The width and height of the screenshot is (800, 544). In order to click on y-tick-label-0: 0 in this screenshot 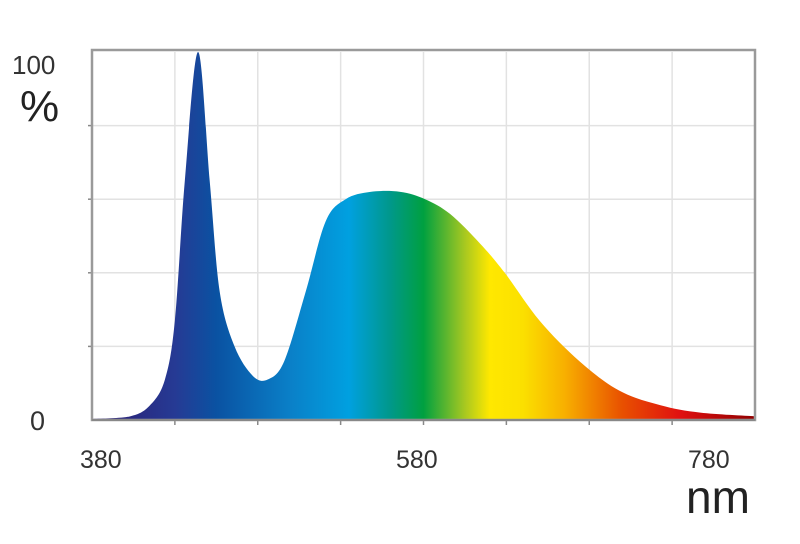, I will do `click(38, 421)`.